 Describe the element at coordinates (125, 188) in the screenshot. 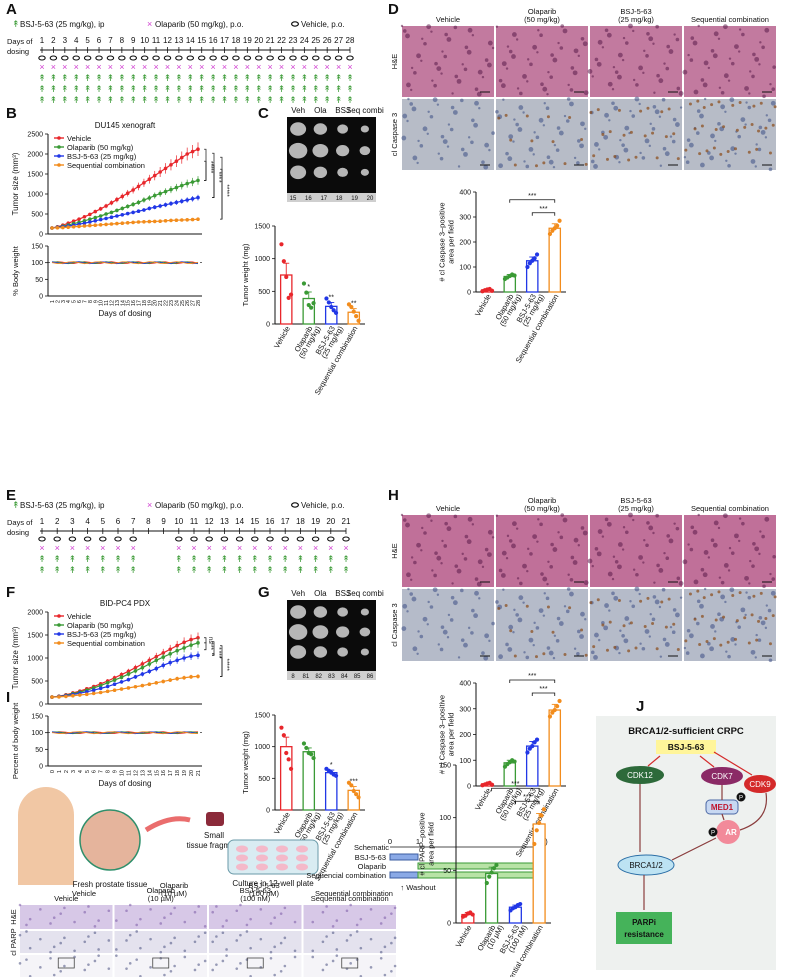

I see `series-line` at that location.